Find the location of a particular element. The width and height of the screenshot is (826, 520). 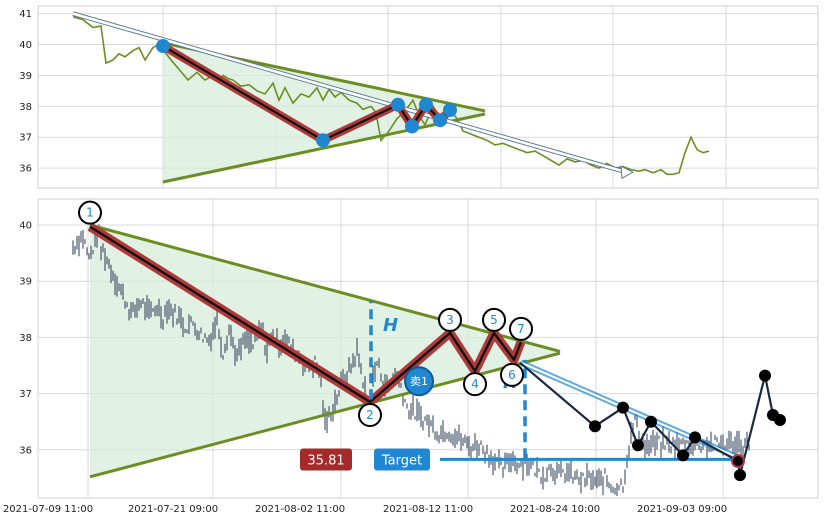

detail-y-tick-label: 37 is located at coordinates (25, 394).